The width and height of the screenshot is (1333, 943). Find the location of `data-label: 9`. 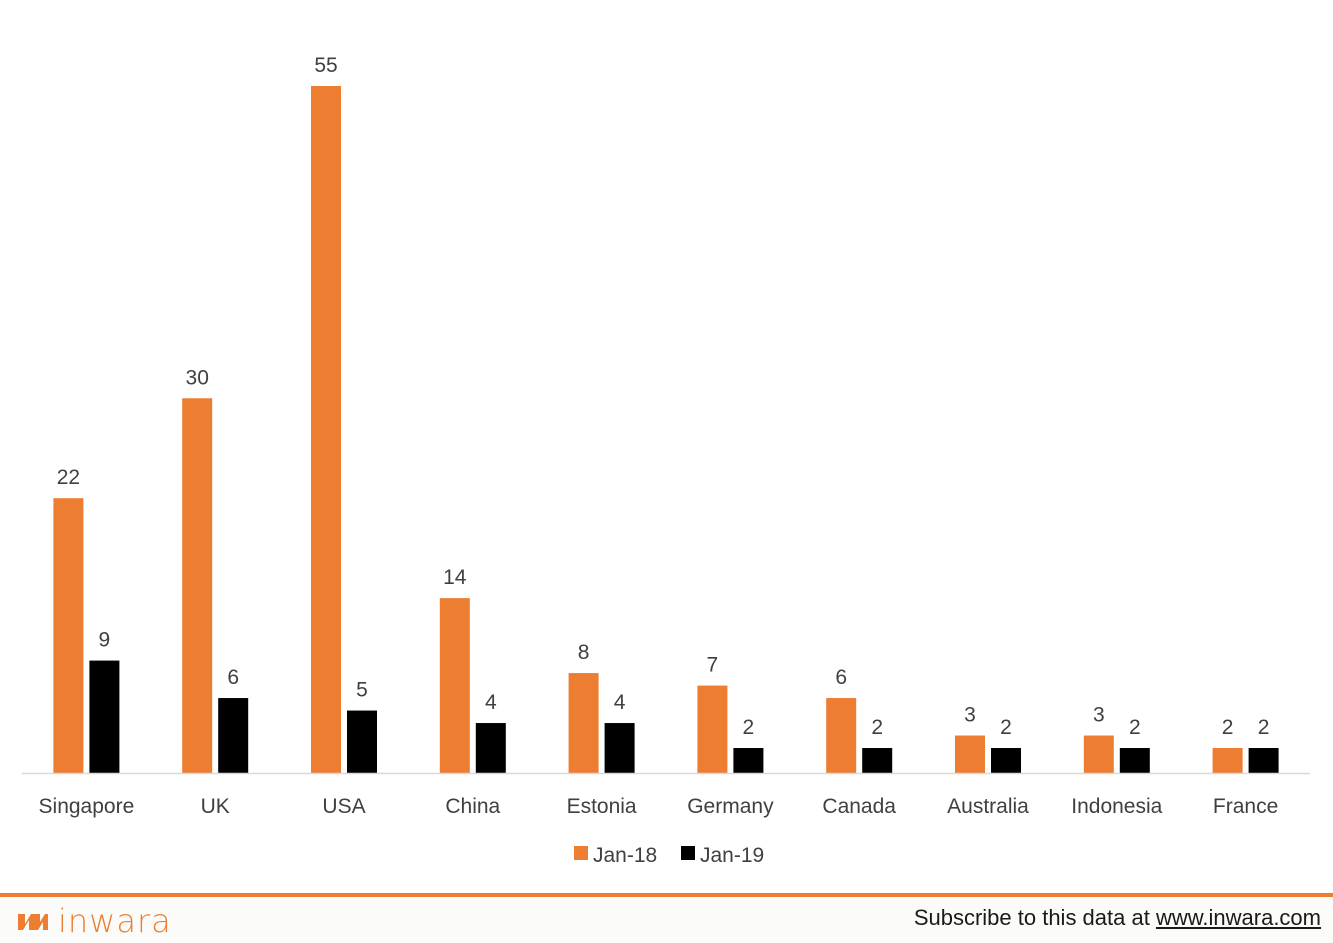

data-label: 9 is located at coordinates (105, 640).